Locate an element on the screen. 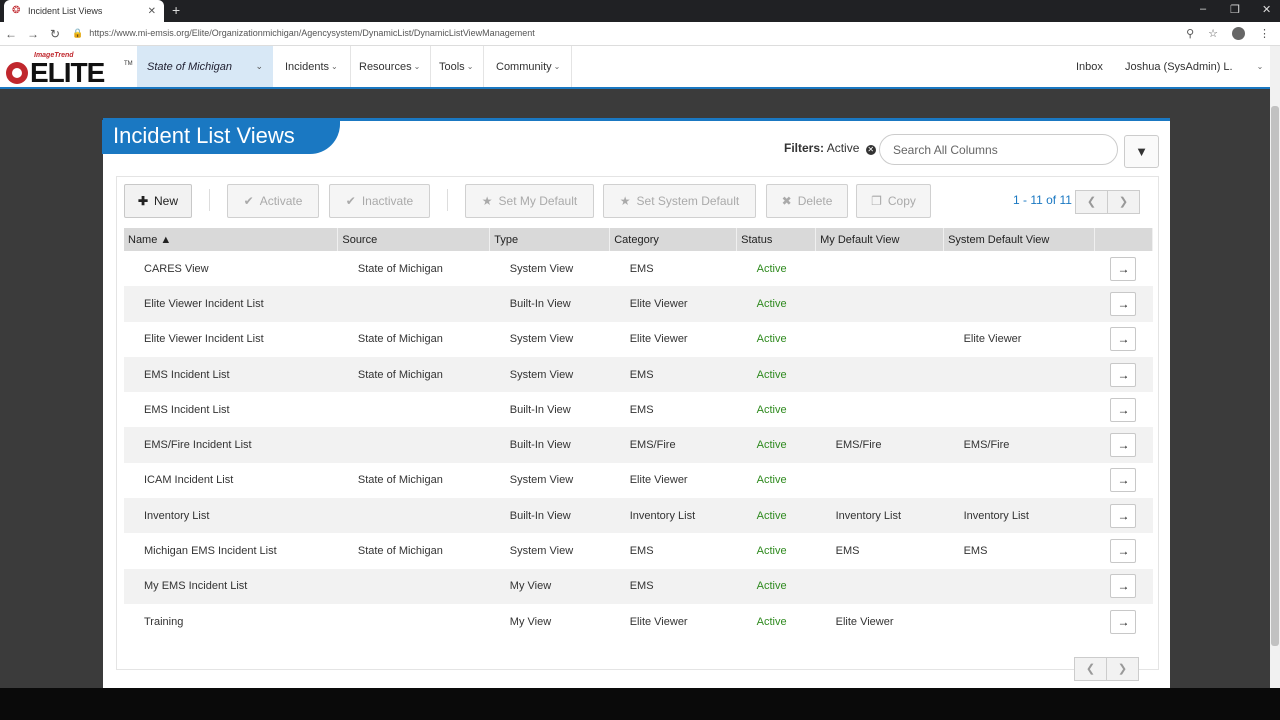  bottom-prev-page-button: ❮ is located at coordinates (1090, 669).